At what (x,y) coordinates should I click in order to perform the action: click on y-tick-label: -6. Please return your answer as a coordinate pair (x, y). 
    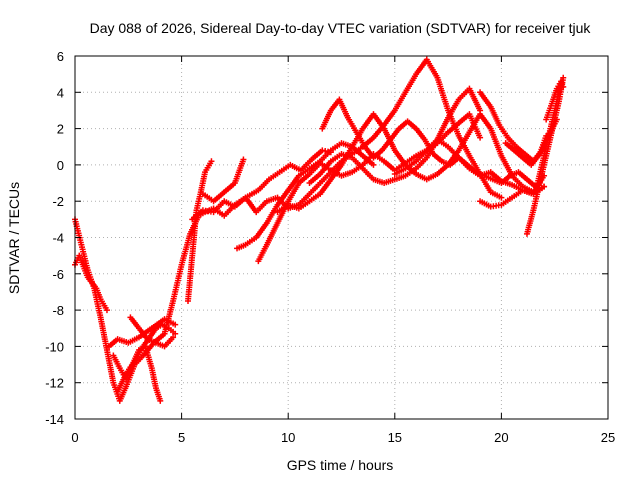
    Looking at the image, I should click on (58, 274).